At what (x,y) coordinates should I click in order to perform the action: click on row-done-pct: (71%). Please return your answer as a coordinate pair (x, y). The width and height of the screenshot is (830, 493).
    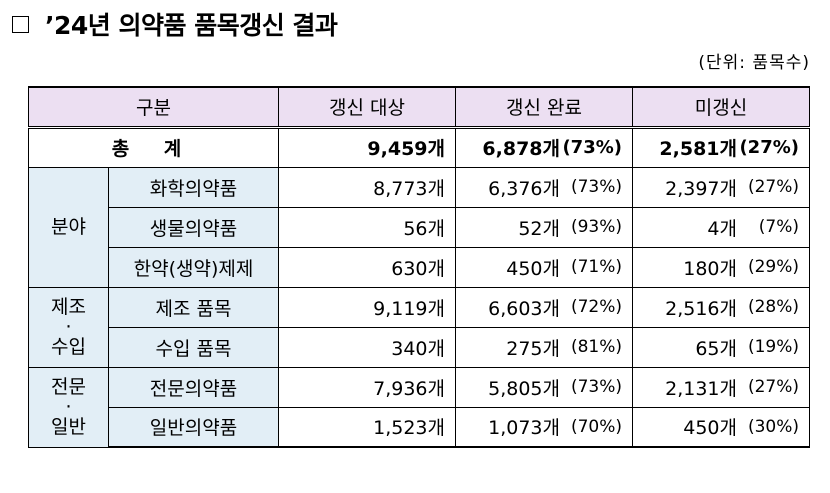
    Looking at the image, I should click on (596, 267).